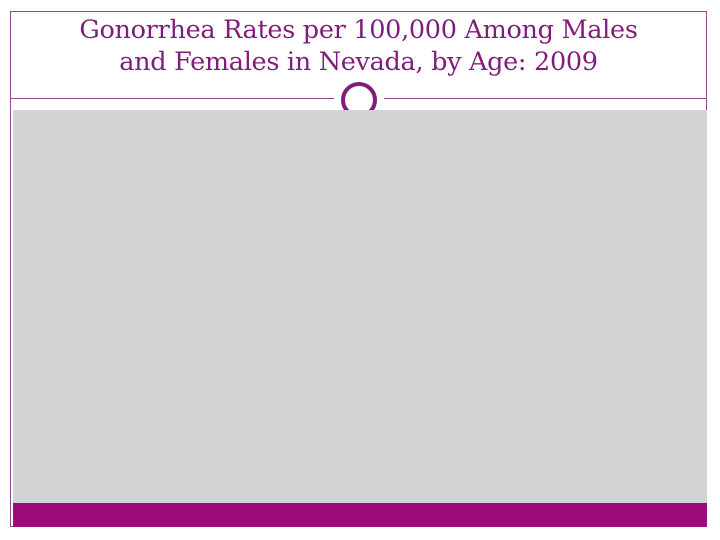  Describe the element at coordinates (360, 515) in the screenshot. I see `footer-bar` at that location.